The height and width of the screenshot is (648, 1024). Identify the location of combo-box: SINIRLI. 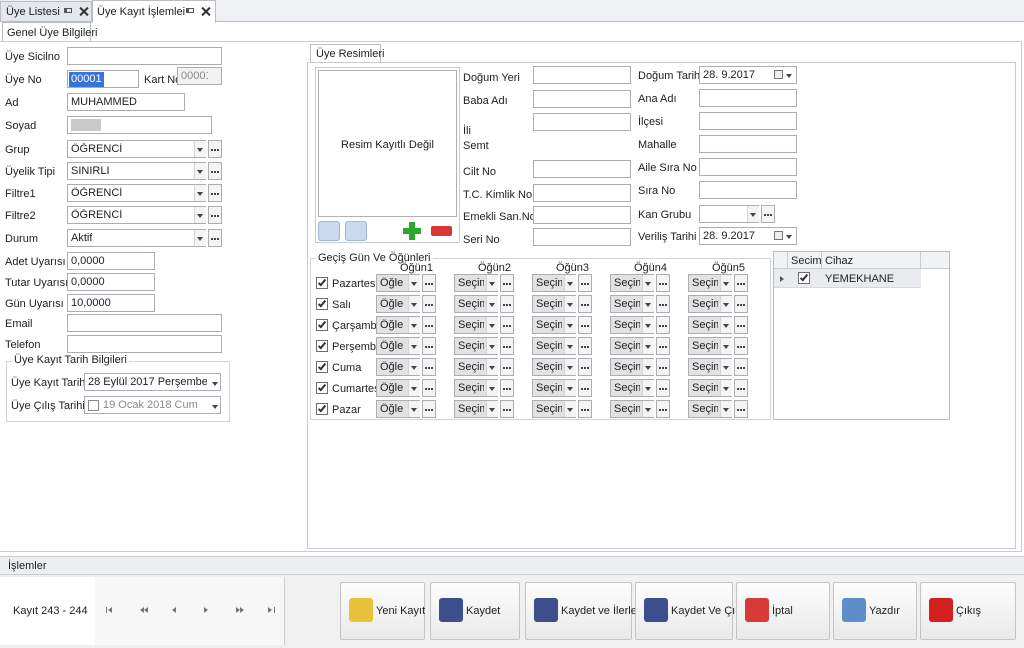
(136, 171).